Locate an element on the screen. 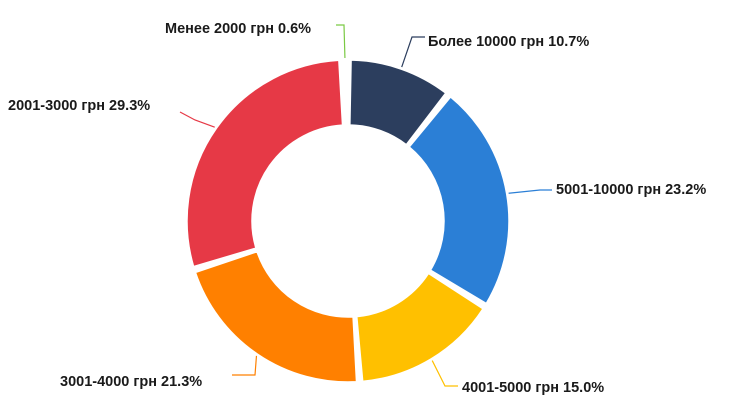 This screenshot has width=740, height=419. slice-label-1: Более 10000 грн 10.7% is located at coordinates (508, 42).